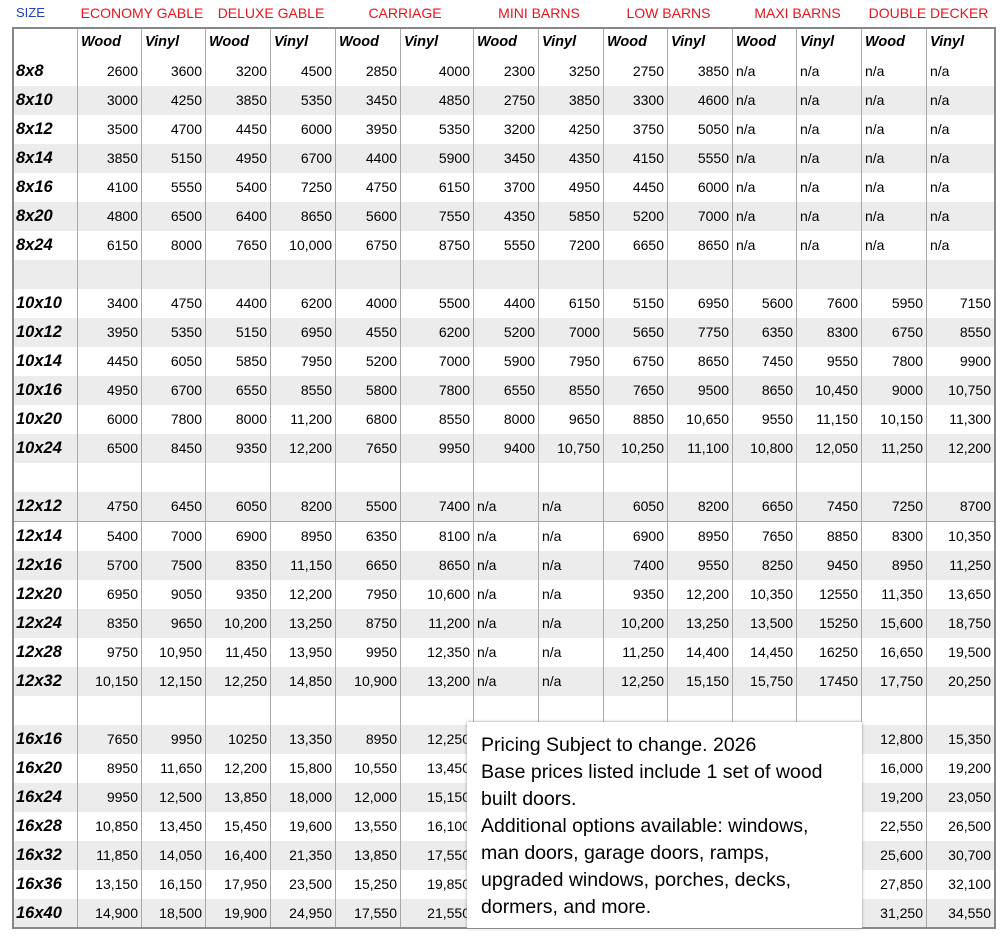  I want to click on price-cell: 3450, so click(506, 159).